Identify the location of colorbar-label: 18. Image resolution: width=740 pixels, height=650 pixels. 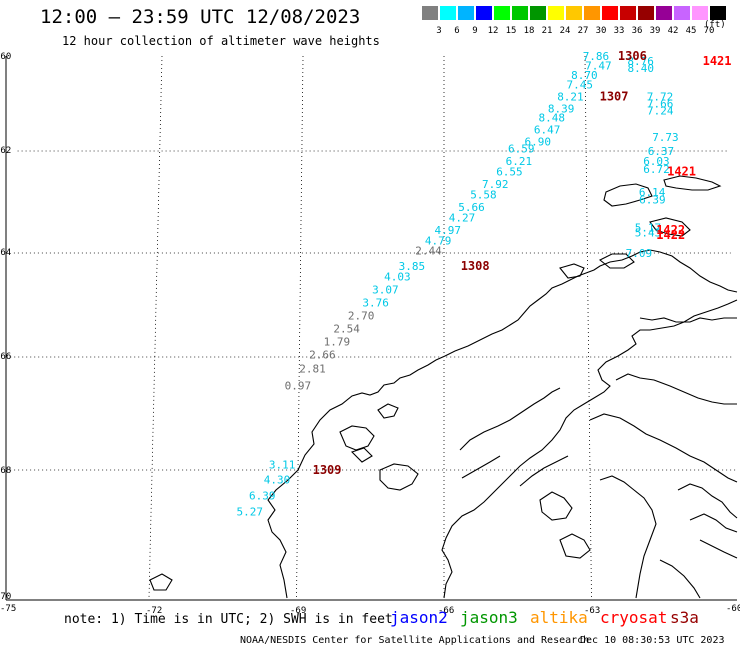
(529, 31).